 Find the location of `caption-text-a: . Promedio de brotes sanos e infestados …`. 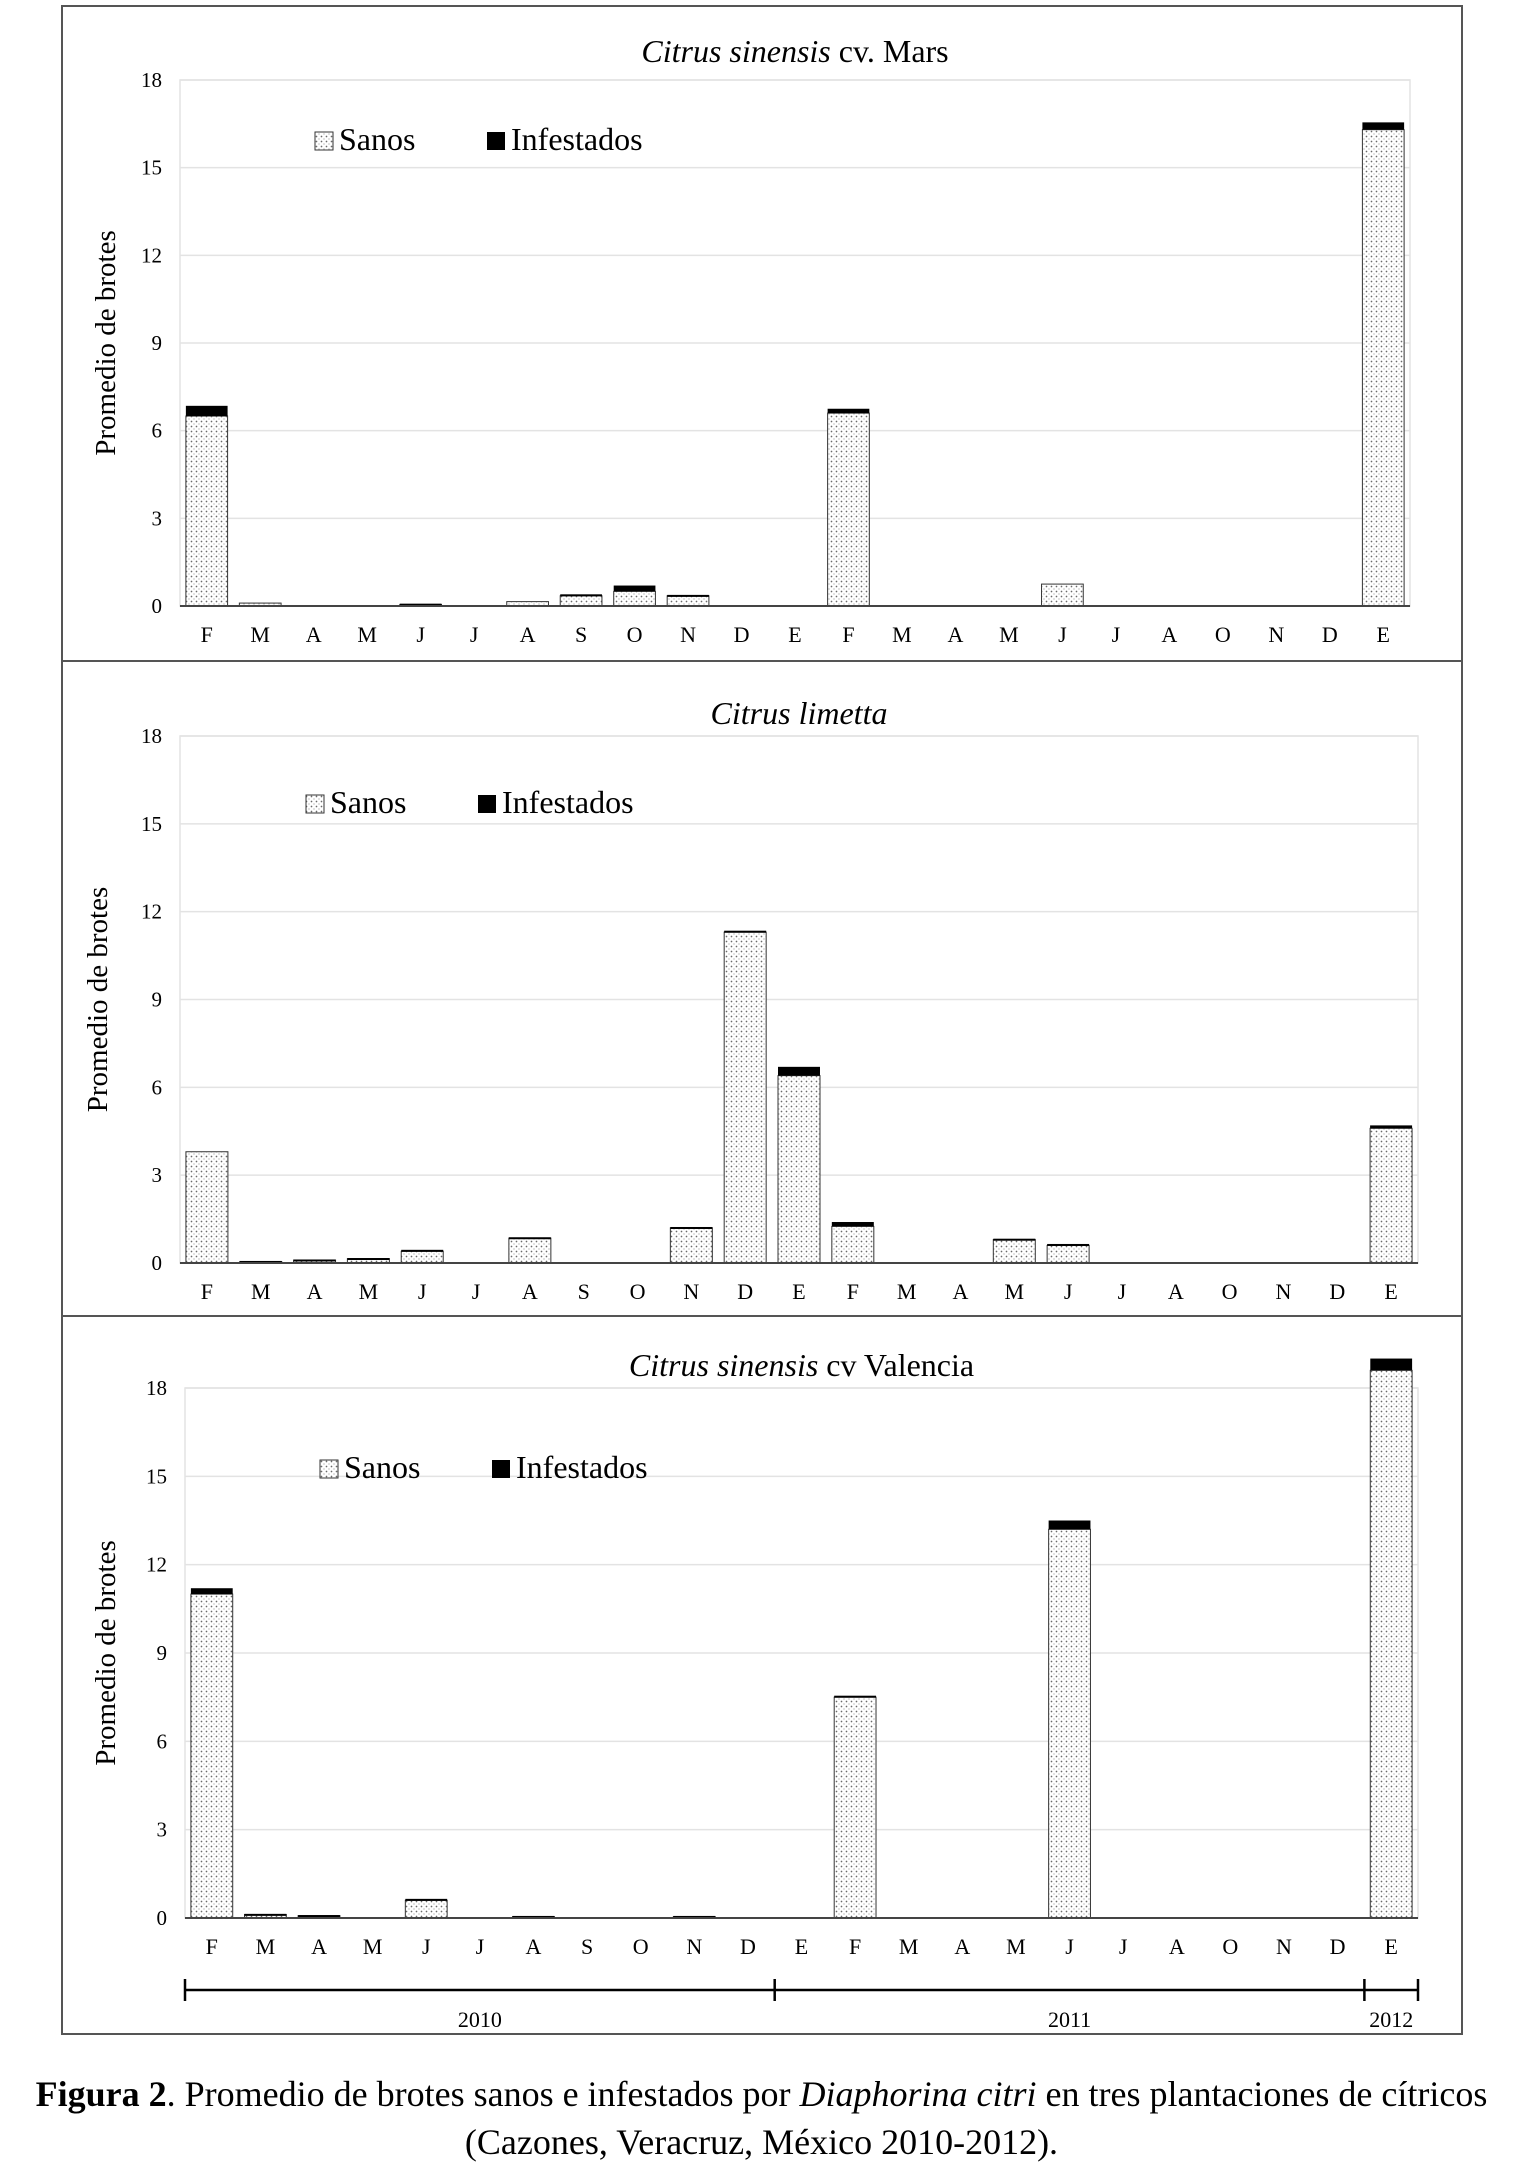

caption-text-a: . Promedio de brotes sanos e infestados … is located at coordinates (483, 2094).